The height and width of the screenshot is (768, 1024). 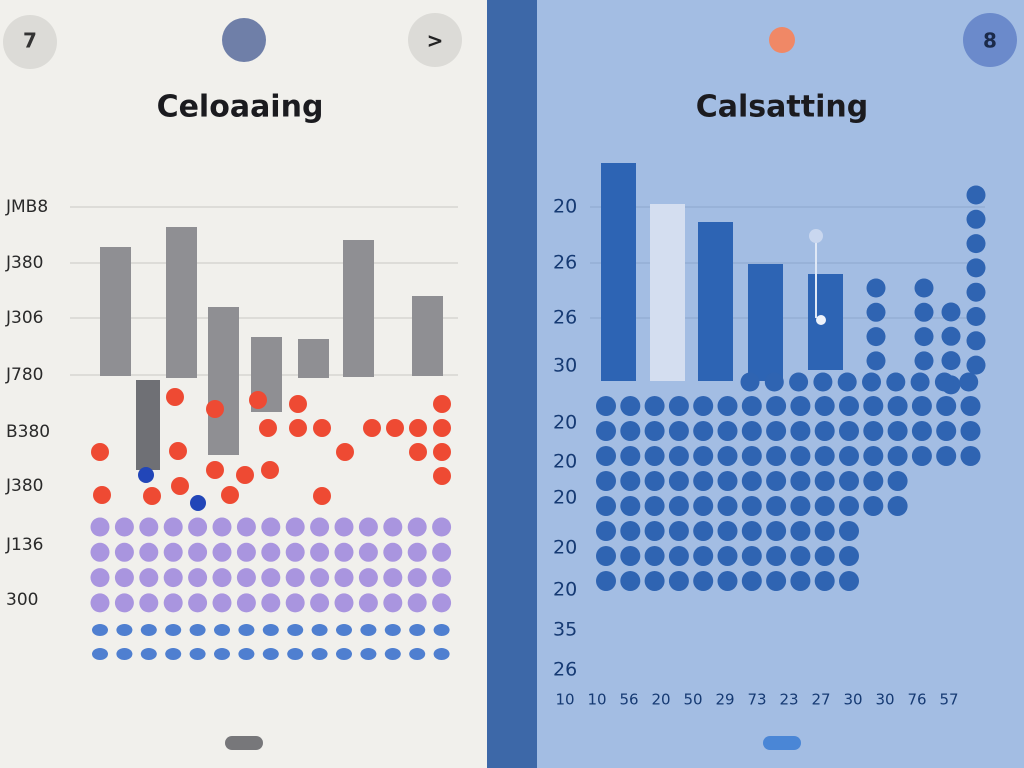 I want to click on axis-label: 26, so click(x=565, y=263).